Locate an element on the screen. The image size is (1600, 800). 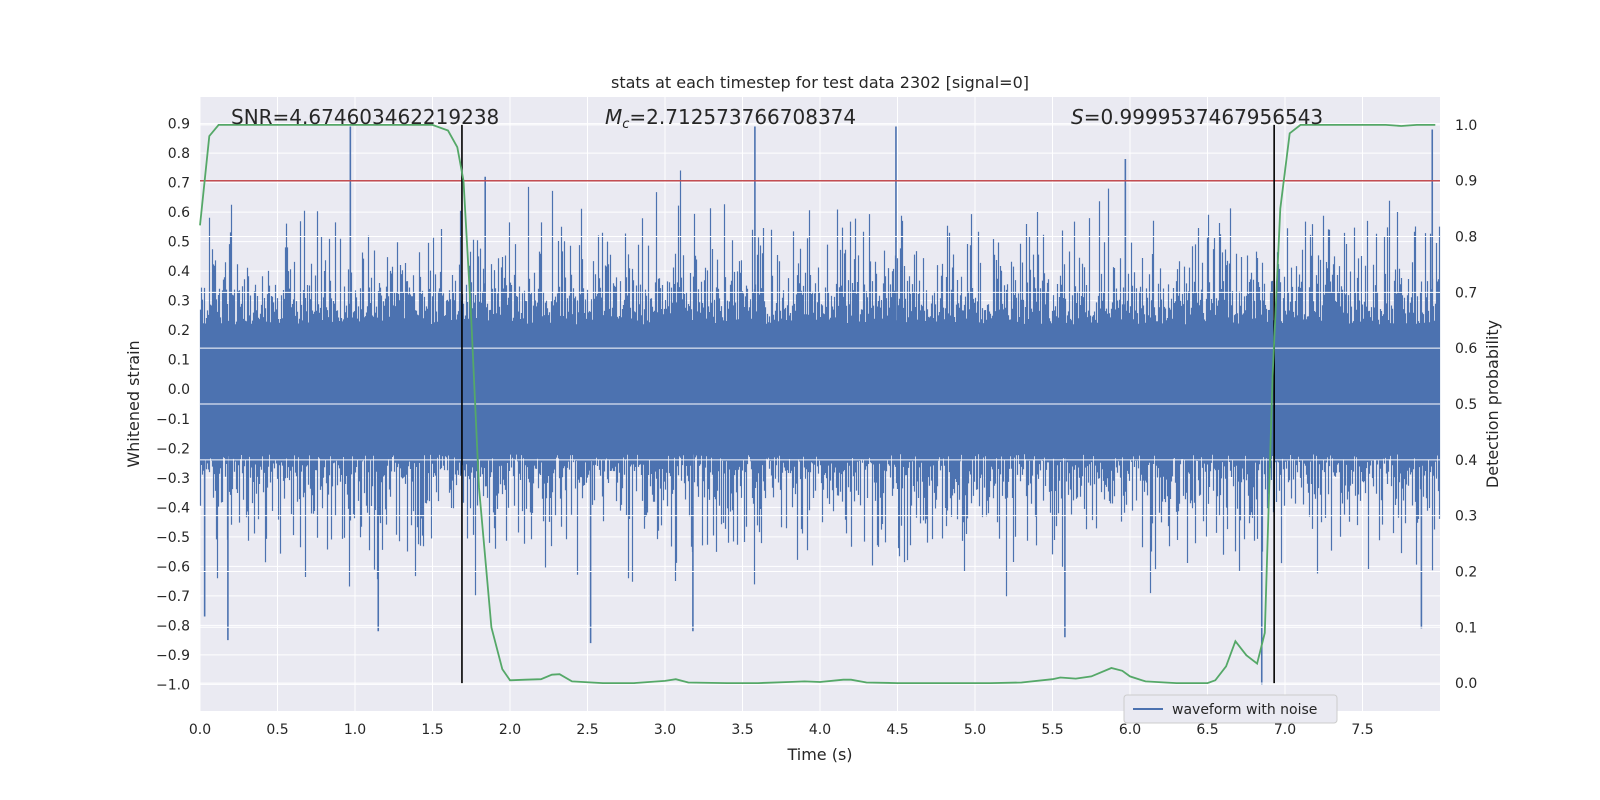
y-tick-label: 0.8 is located at coordinates (179, 154).